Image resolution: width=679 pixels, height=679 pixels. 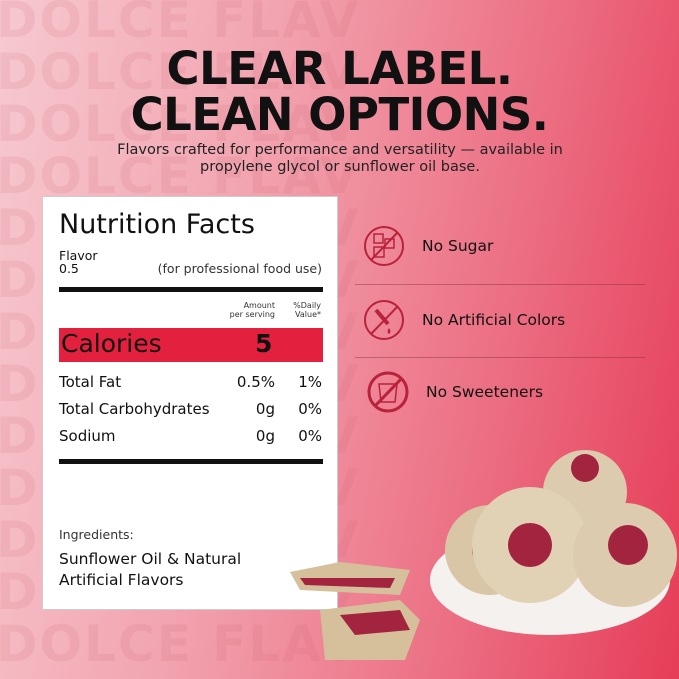 What do you see at coordinates (504, 246) in the screenshot?
I see `feature-no-sugar: No Sugar` at bounding box center [504, 246].